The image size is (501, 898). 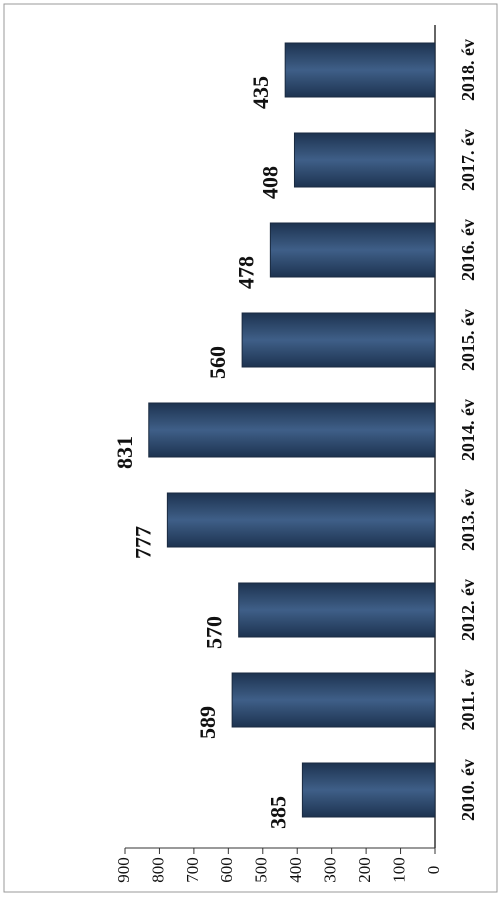 I want to click on y-tick-label: 200, so click(x=364, y=870).